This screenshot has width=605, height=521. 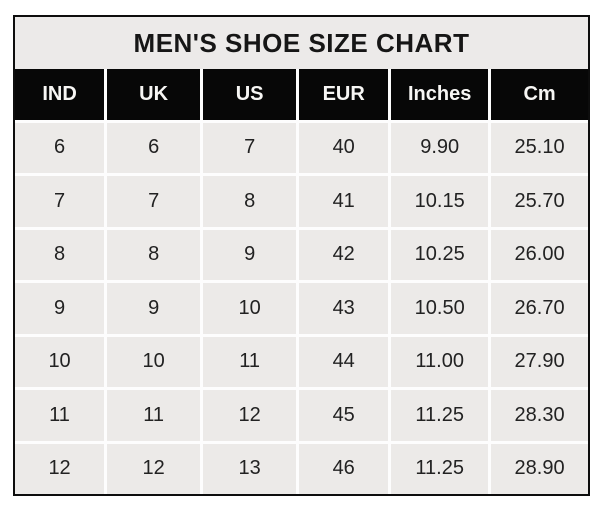 I want to click on table-cell: 45, so click(x=344, y=415).